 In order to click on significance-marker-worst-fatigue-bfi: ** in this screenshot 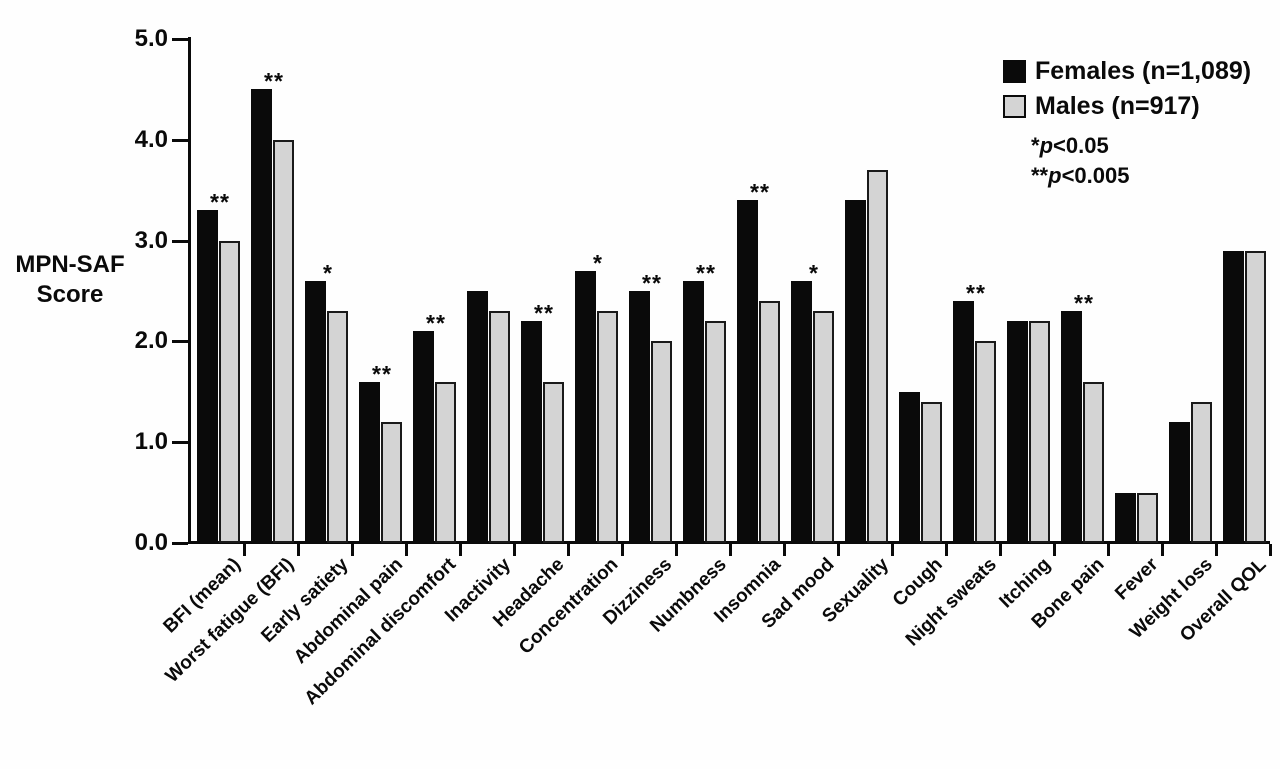, I will do `click(274, 81)`.